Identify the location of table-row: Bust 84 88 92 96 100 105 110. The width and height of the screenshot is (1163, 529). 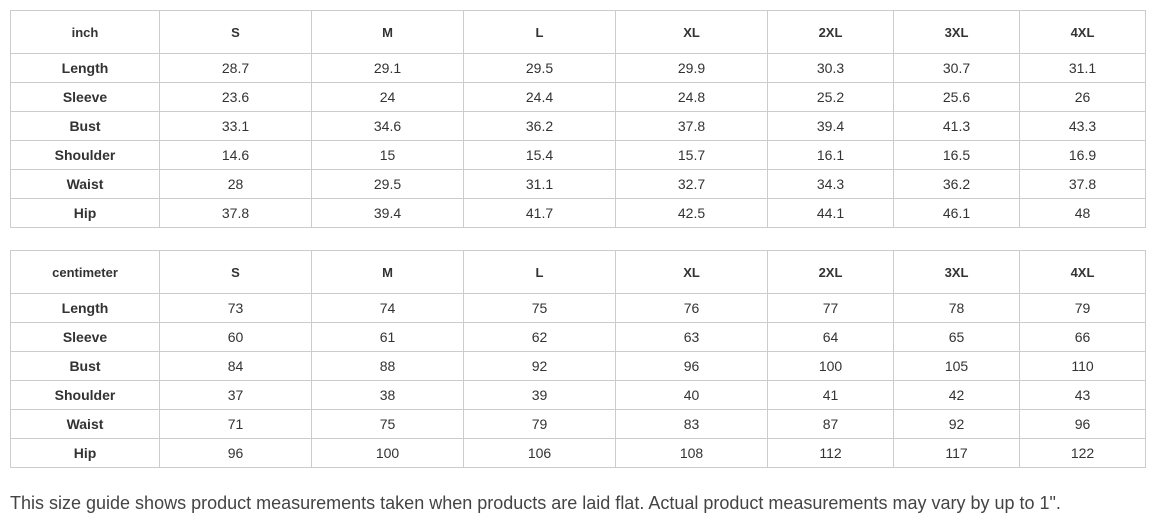
(578, 366).